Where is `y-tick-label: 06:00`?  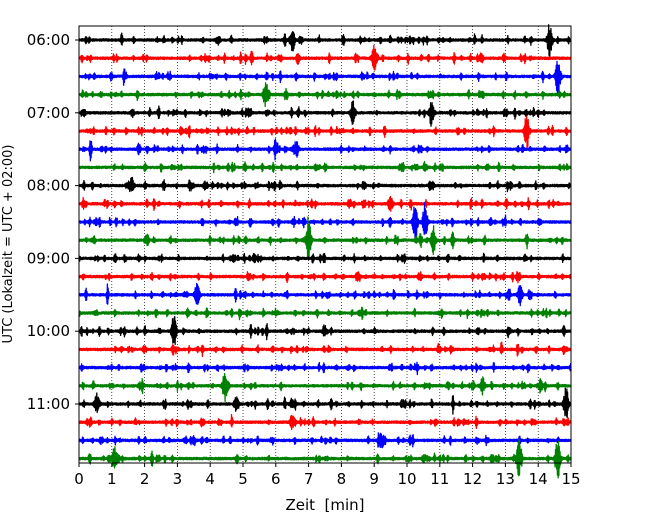 y-tick-label: 06:00 is located at coordinates (48, 40).